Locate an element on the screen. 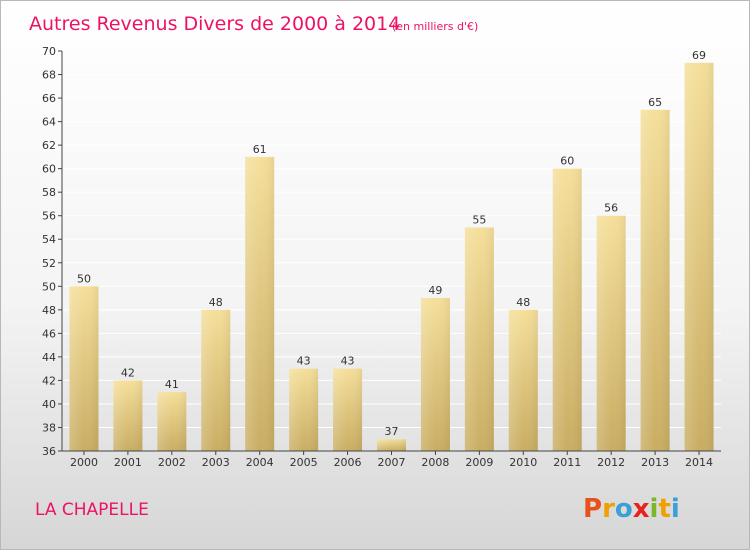 The width and height of the screenshot is (750, 551). x-tick-label: 2006 is located at coordinates (348, 462).